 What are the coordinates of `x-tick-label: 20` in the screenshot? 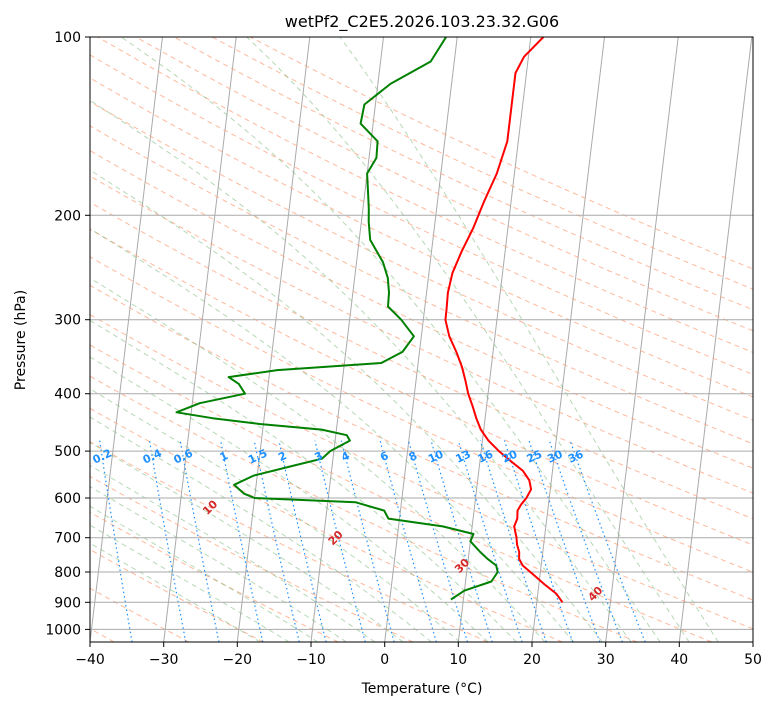 It's located at (532, 660).